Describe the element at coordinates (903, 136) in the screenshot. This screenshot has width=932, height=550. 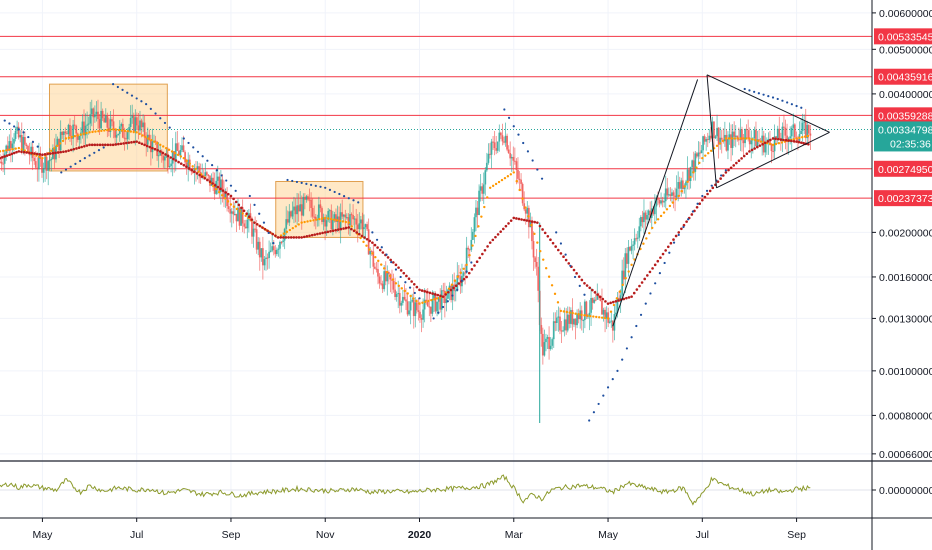
I see `last-price-tag` at that location.